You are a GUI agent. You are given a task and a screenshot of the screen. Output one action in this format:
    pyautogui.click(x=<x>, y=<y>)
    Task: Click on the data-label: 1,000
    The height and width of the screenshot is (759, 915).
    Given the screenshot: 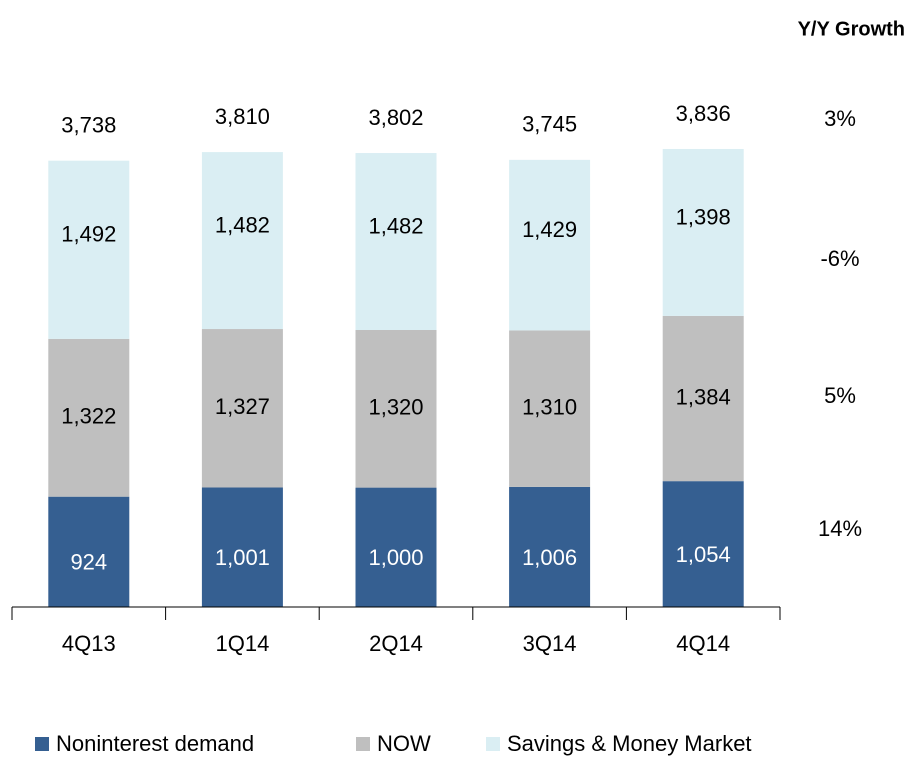 What is the action you would take?
    pyautogui.click(x=395, y=557)
    